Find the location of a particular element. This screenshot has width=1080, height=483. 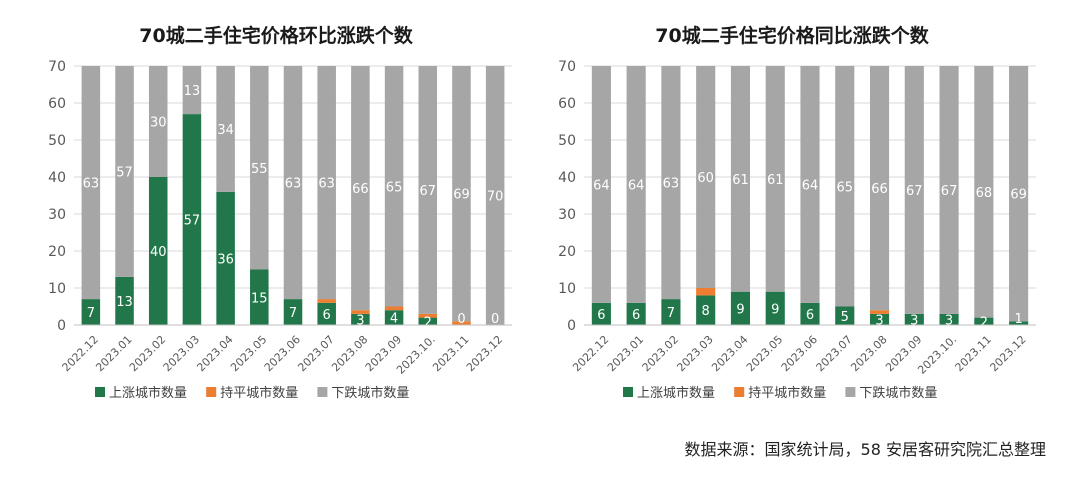

data-label-down: 61 is located at coordinates (775, 180).